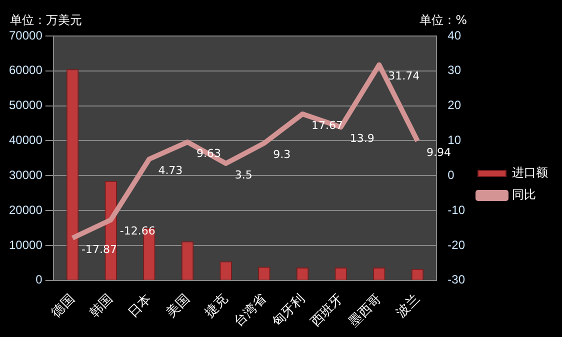 Image resolution: width=562 pixels, height=337 pixels. I want to click on data-label: 9.94, so click(438, 152).